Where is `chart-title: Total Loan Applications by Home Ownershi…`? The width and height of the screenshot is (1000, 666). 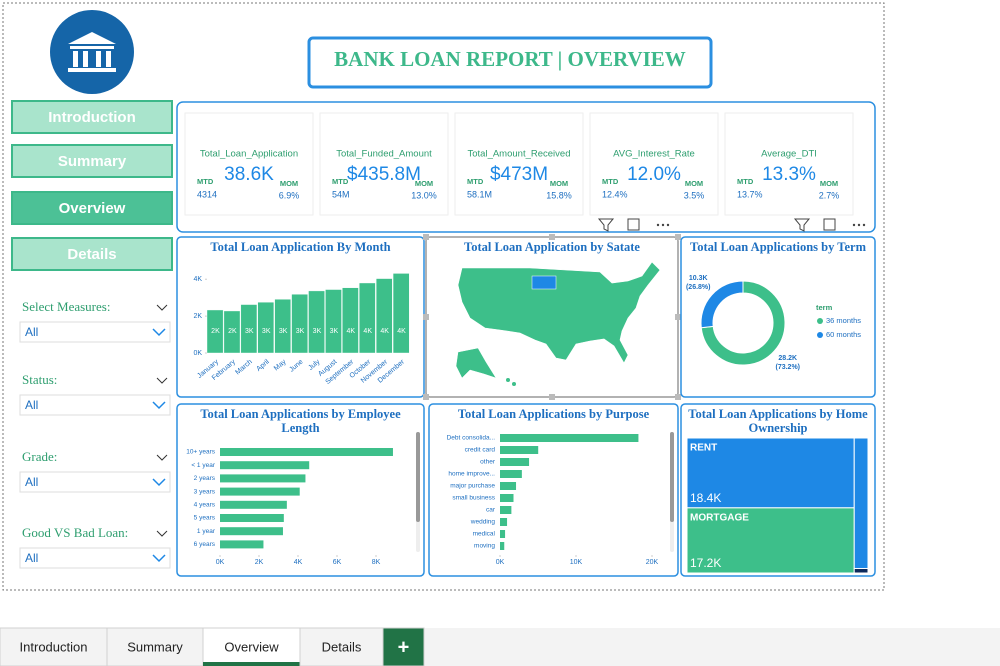 chart-title: Total Loan Applications by Home Ownershi… is located at coordinates (778, 421).